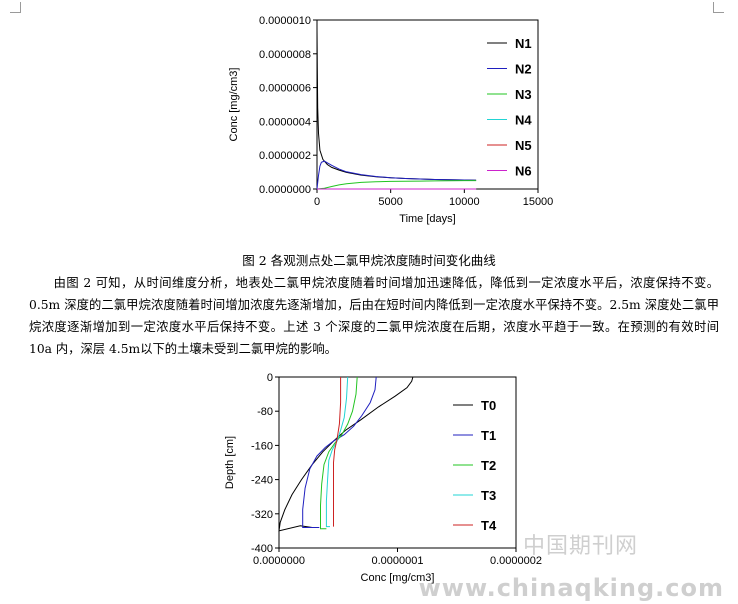 The height and width of the screenshot is (604, 738). Describe the element at coordinates (262, 549) in the screenshot. I see `y-tick-label: -400` at that location.